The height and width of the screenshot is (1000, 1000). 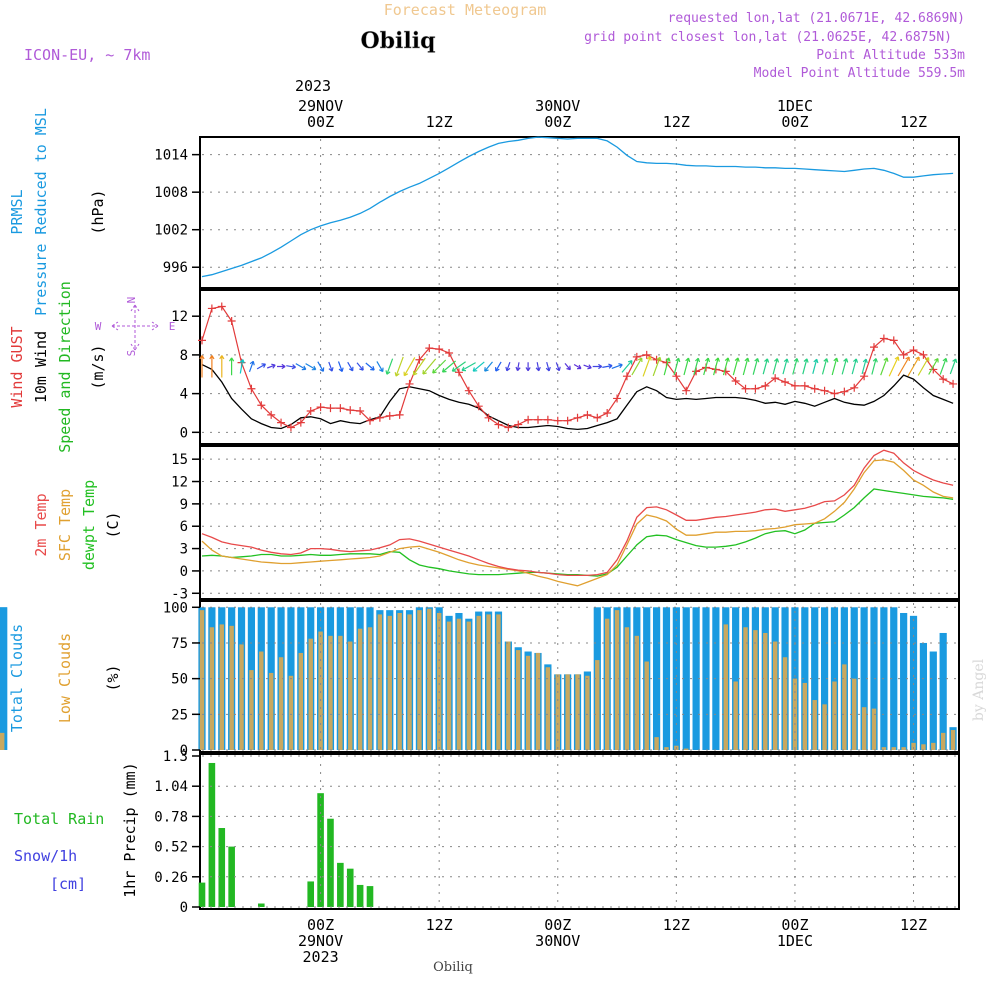 What do you see at coordinates (179, 317) in the screenshot?
I see `wind-tick-label-3: 12` at bounding box center [179, 317].